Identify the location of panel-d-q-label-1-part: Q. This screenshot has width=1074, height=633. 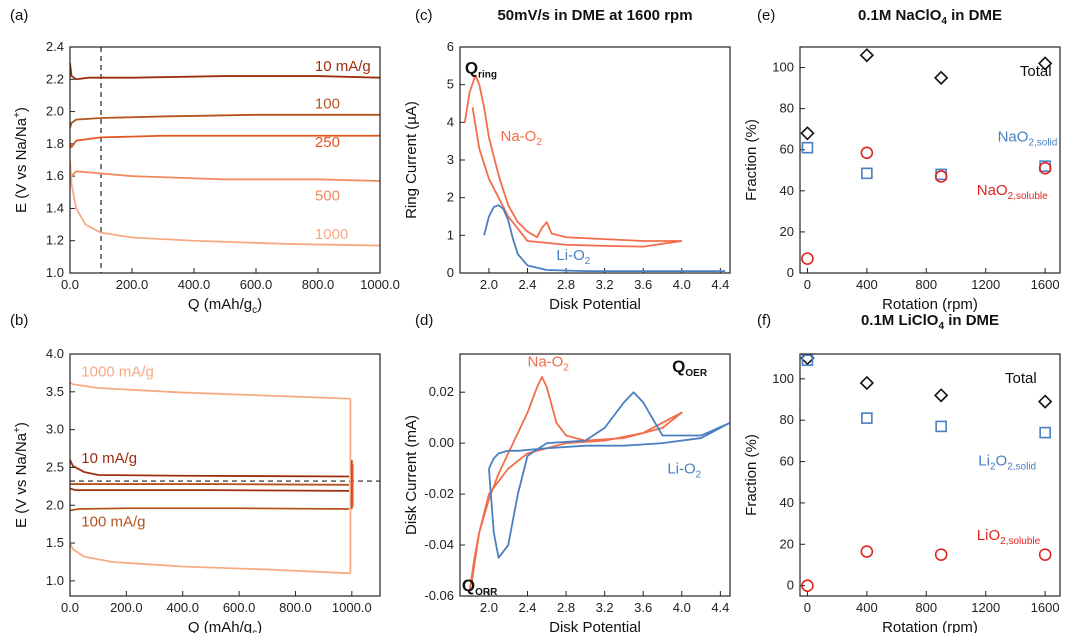
(468, 585).